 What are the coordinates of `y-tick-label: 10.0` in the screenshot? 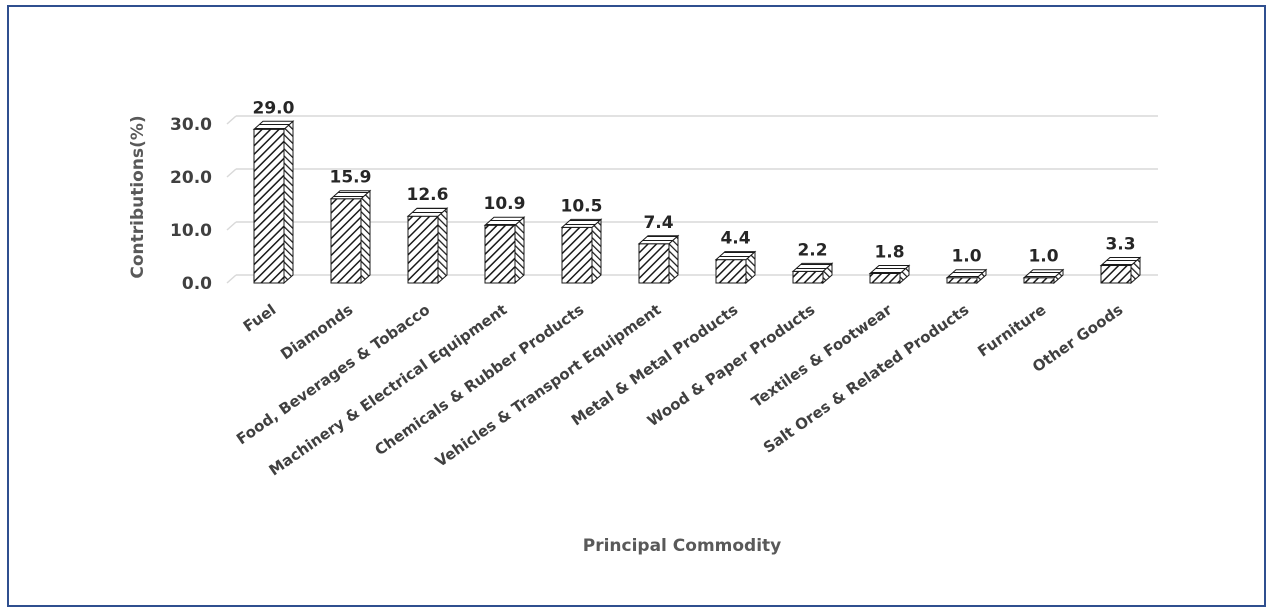 It's located at (191, 231).